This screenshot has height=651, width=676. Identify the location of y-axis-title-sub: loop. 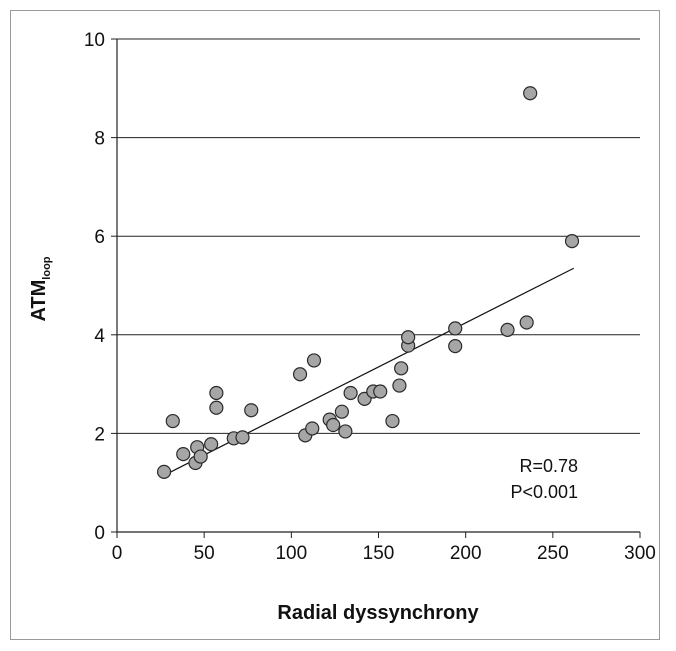
(47, 267).